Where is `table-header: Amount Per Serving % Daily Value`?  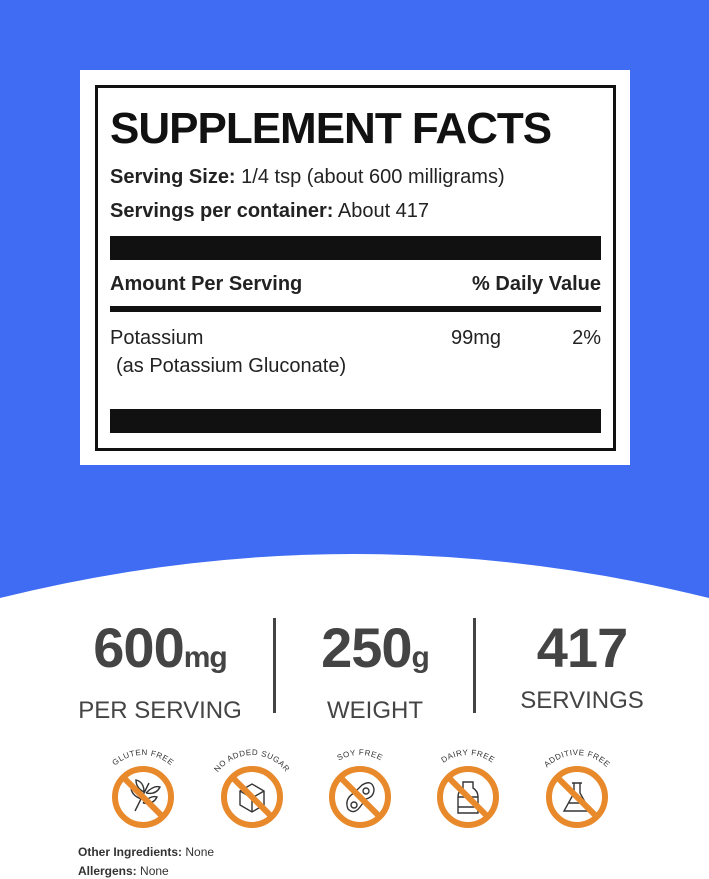
table-header: Amount Per Serving % Daily Value is located at coordinates (355, 284).